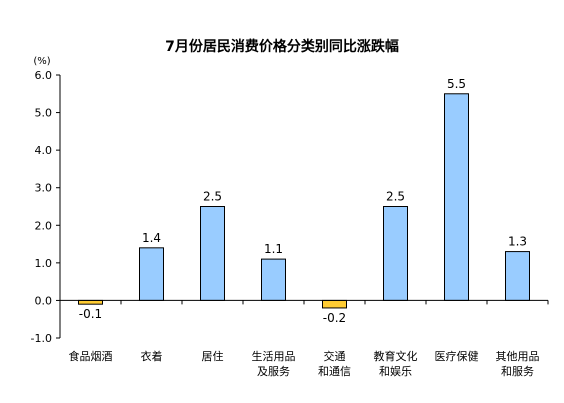 This screenshot has height=403, width=564. What do you see at coordinates (517, 371) in the screenshot?
I see `category-label: 和服务` at bounding box center [517, 371].